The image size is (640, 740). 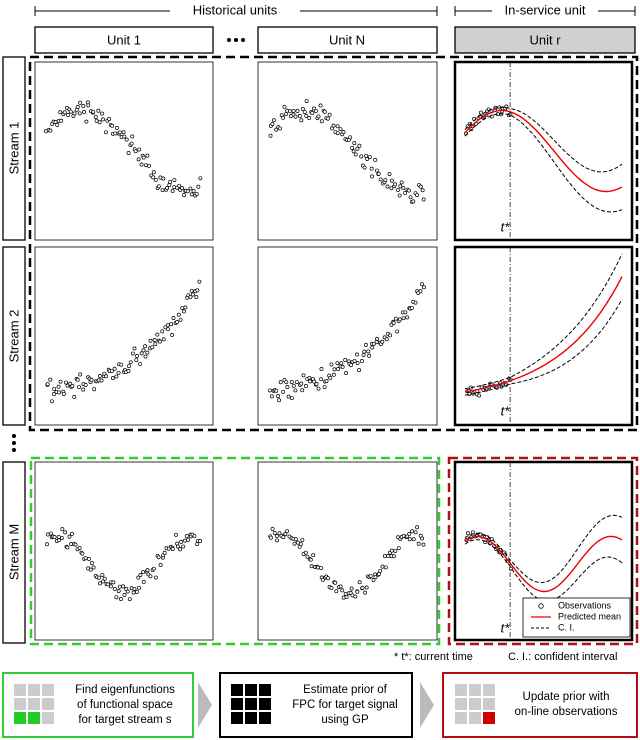 I want to click on step-box, so click(x=316, y=705).